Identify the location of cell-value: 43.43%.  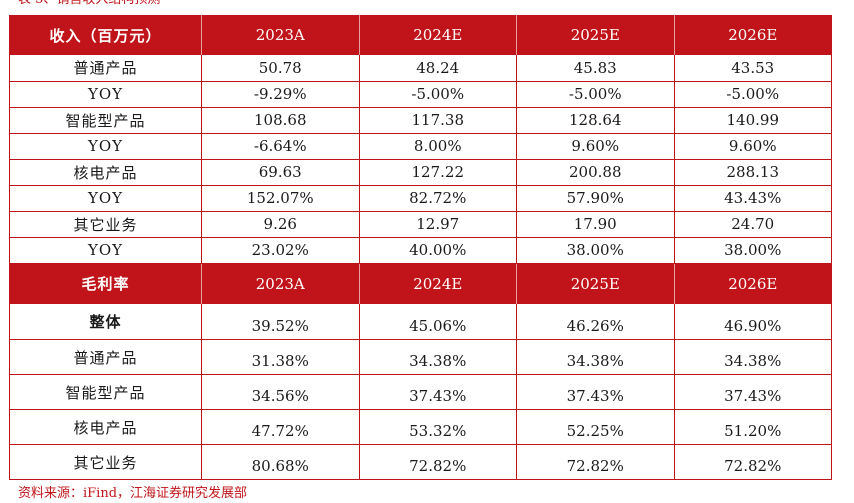
(752, 198).